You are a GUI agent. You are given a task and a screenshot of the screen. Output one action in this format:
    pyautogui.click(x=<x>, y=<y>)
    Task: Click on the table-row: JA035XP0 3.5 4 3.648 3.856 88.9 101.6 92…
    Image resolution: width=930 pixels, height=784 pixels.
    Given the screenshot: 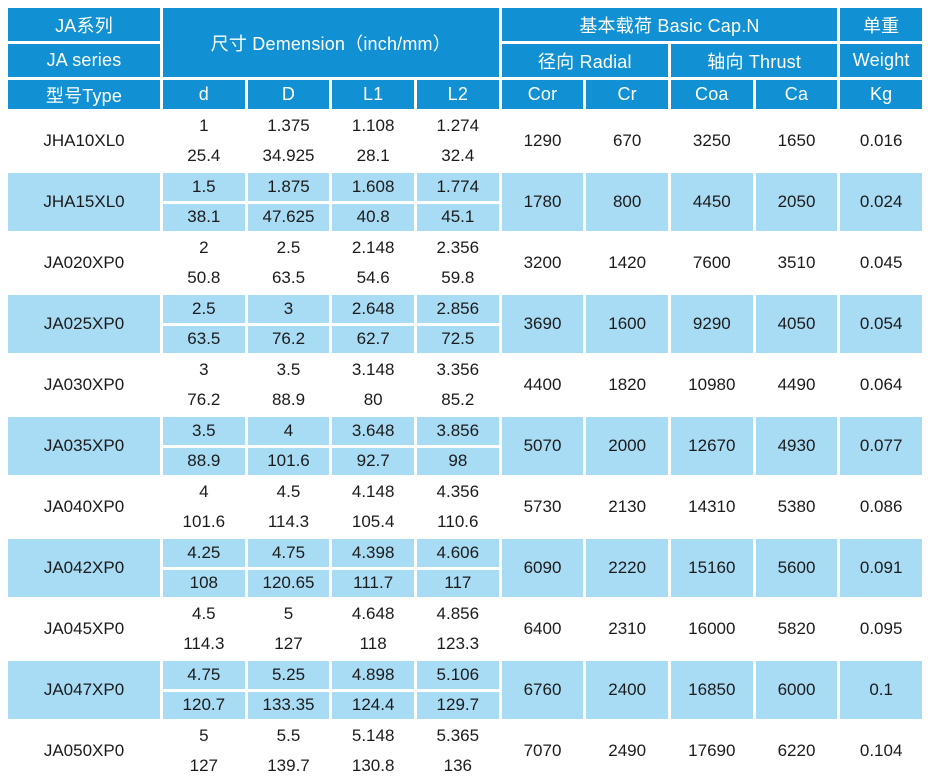 What is the action you would take?
    pyautogui.click(x=465, y=446)
    